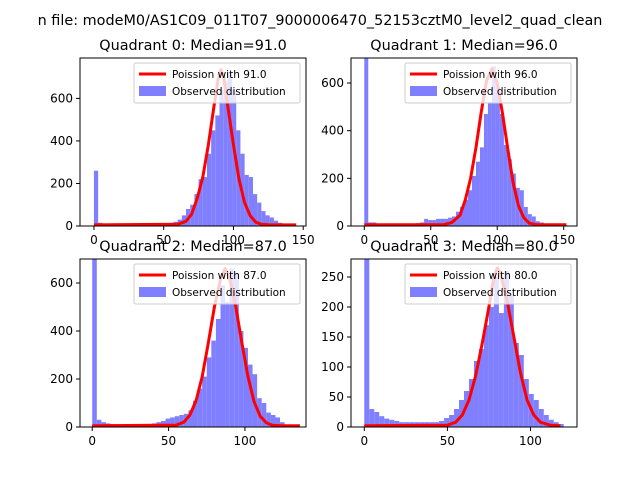  Describe the element at coordinates (488, 83) in the screenshot. I see `legend: Poission with 96.0 Observed distribution` at that location.